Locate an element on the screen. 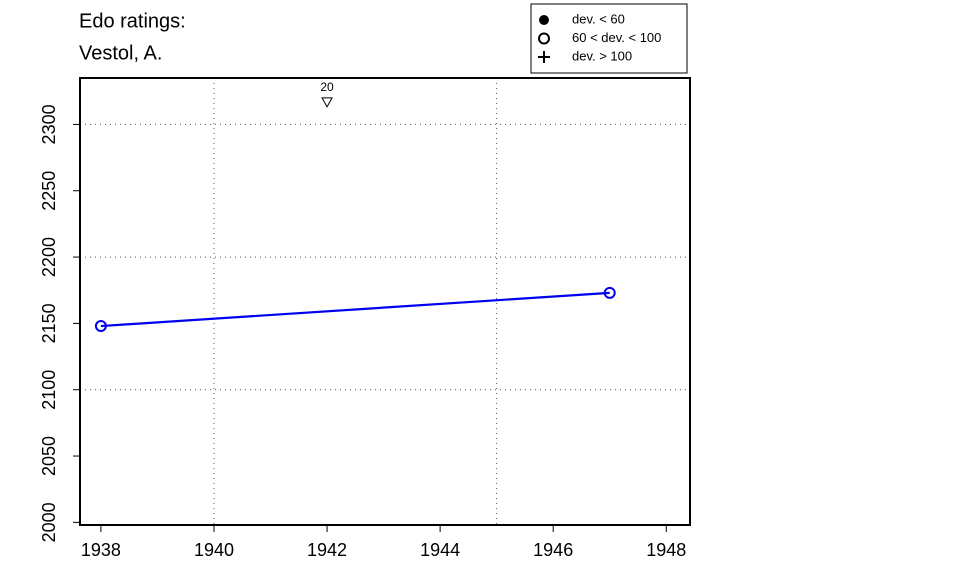 The image size is (960, 576). x-tick-label: 1944 is located at coordinates (440, 550).